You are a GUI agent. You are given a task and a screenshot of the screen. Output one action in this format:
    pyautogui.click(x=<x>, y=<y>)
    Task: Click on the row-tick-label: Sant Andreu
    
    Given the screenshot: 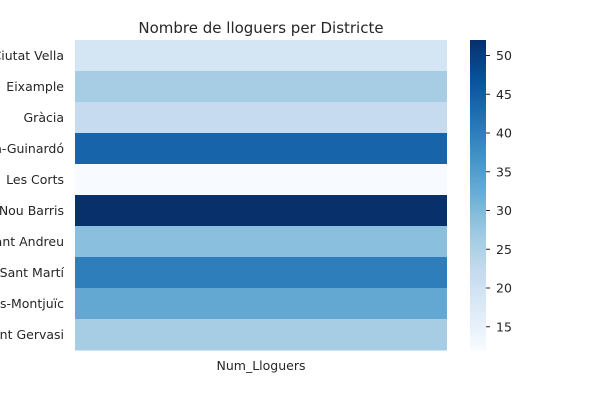 What is the action you would take?
    pyautogui.click(x=32, y=241)
    